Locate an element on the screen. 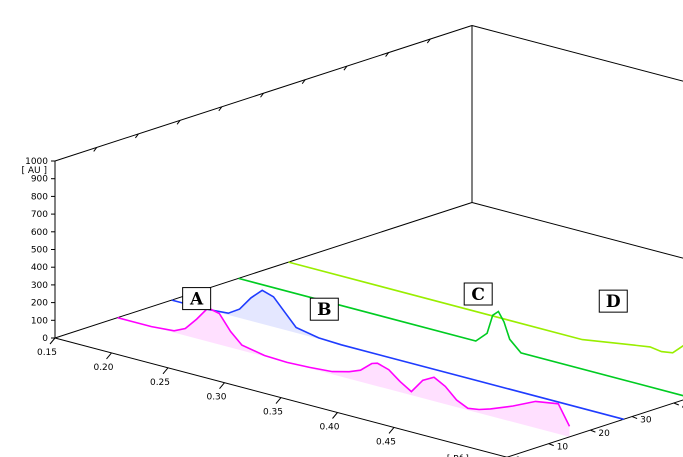 This screenshot has height=457, width=683. annotation-text: A is located at coordinates (196, 300).